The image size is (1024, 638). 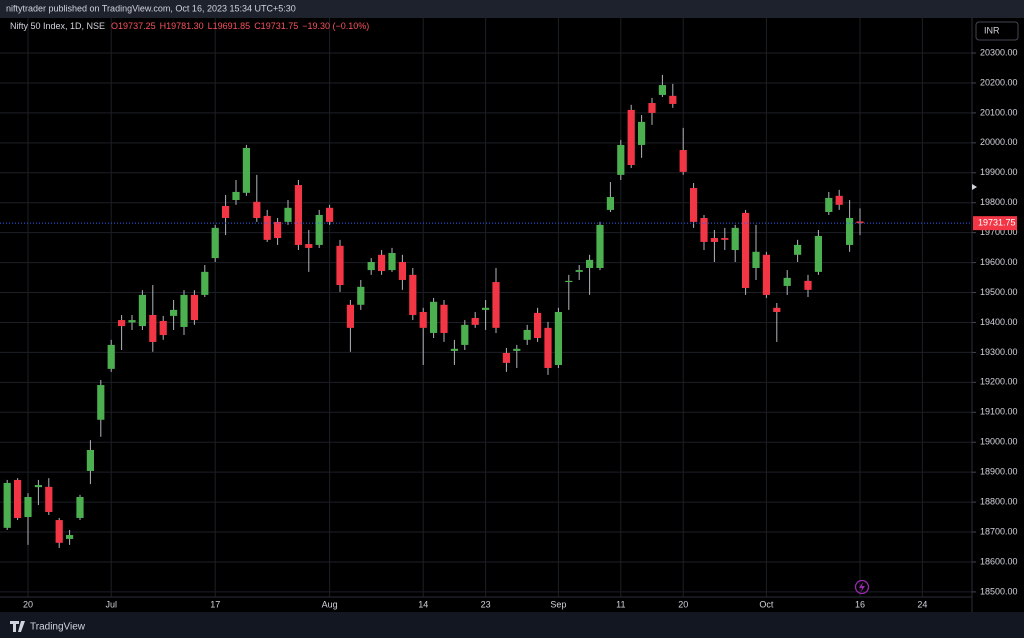 What do you see at coordinates (512, 625) in the screenshot?
I see `footer-bar` at bounding box center [512, 625].